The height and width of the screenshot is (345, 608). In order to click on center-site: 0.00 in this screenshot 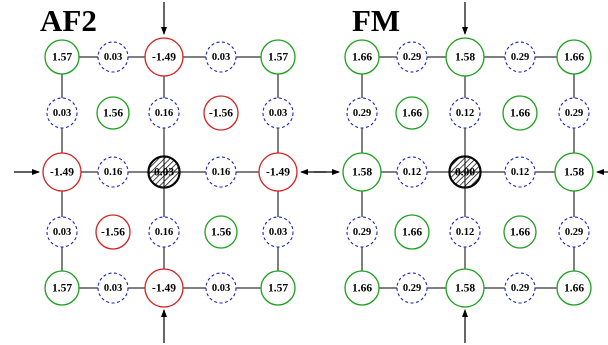, I will do `click(465, 172)`.